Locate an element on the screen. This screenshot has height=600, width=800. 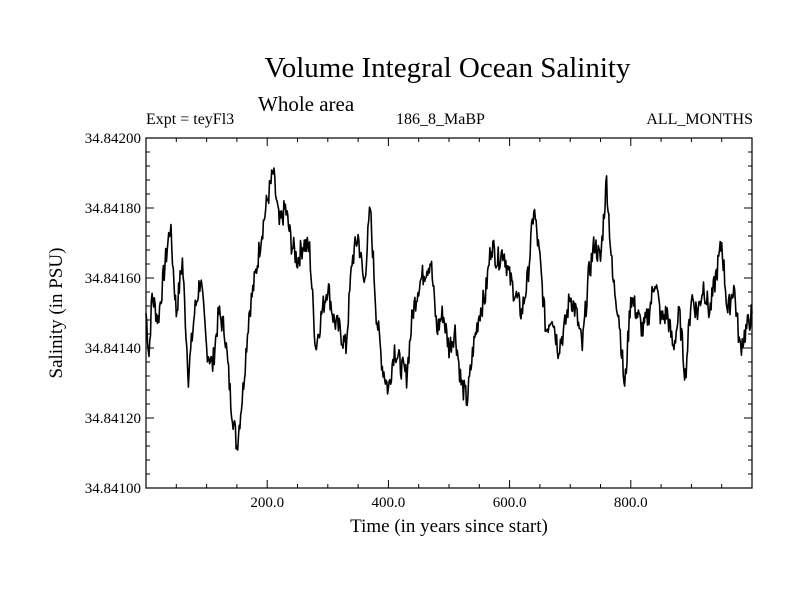
experiment-label: Expt = teyFl3 is located at coordinates (190, 119).